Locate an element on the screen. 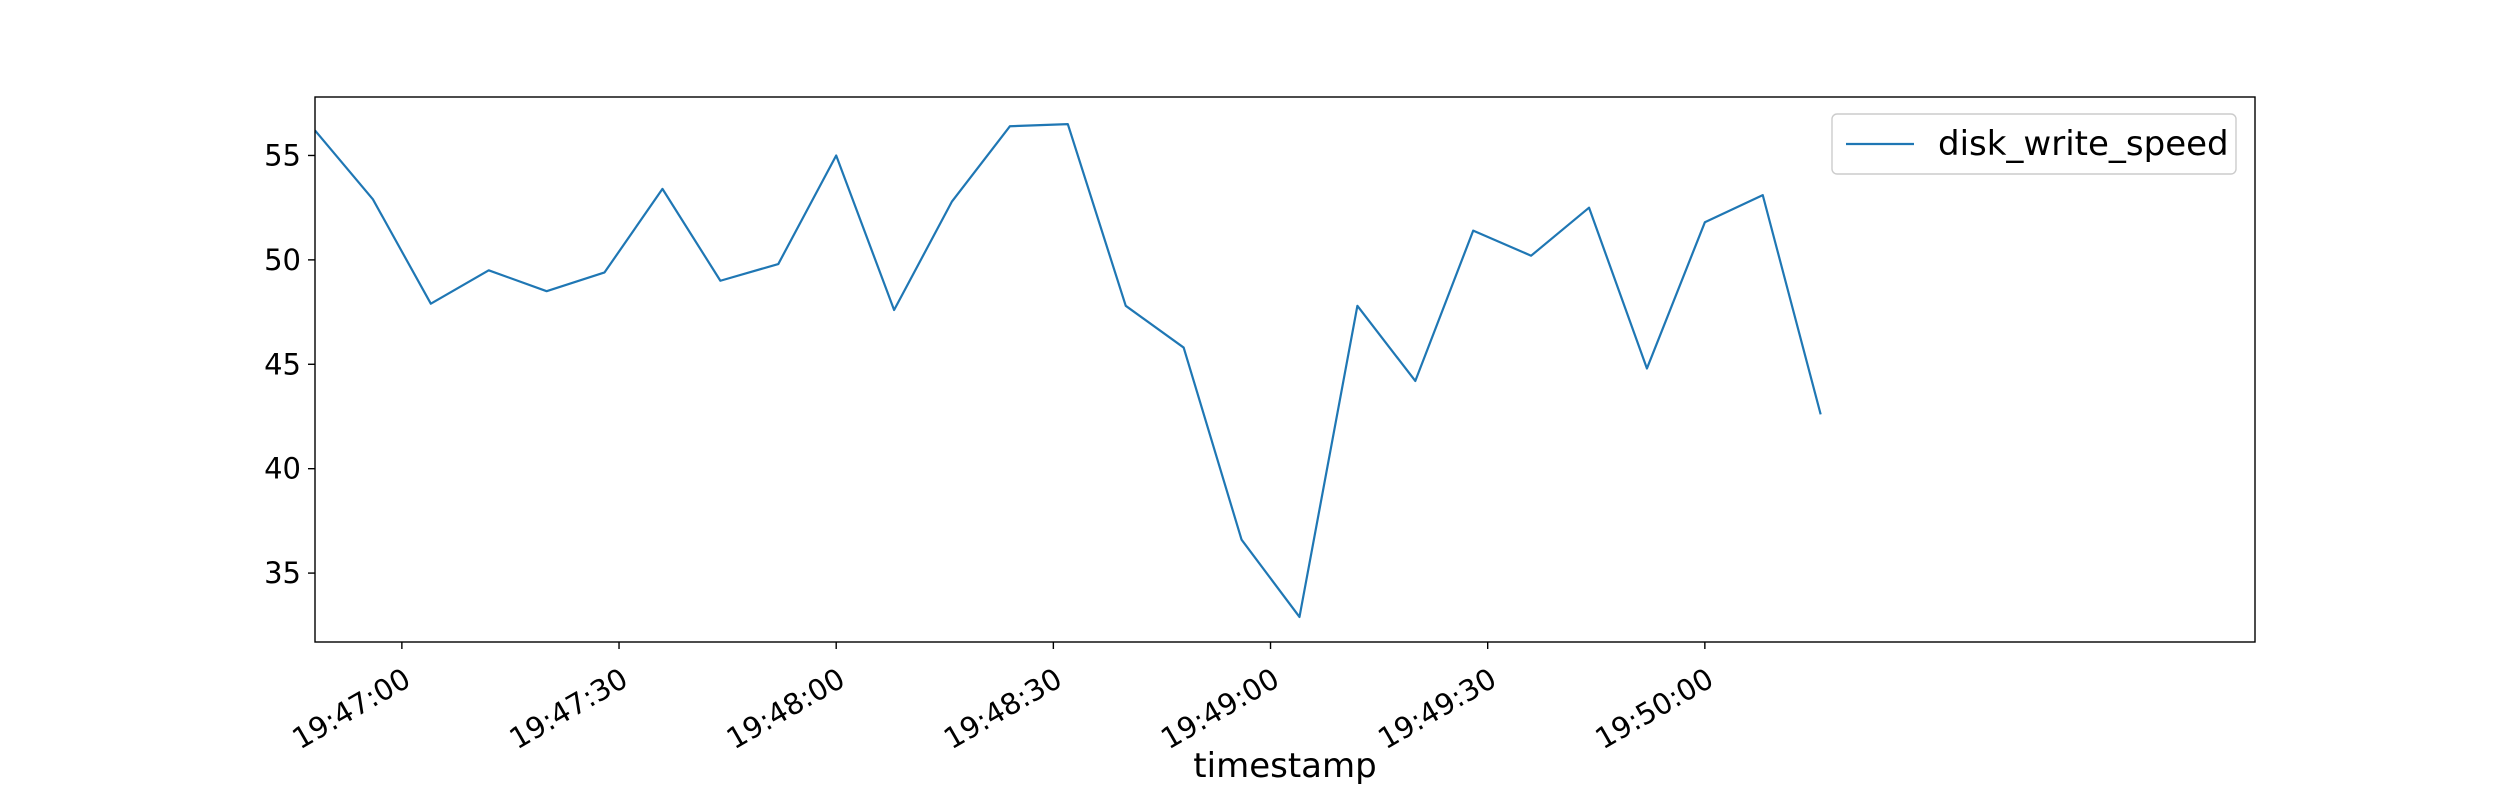 The image size is (2500, 800). y-tick-label: 40 is located at coordinates (282, 469).